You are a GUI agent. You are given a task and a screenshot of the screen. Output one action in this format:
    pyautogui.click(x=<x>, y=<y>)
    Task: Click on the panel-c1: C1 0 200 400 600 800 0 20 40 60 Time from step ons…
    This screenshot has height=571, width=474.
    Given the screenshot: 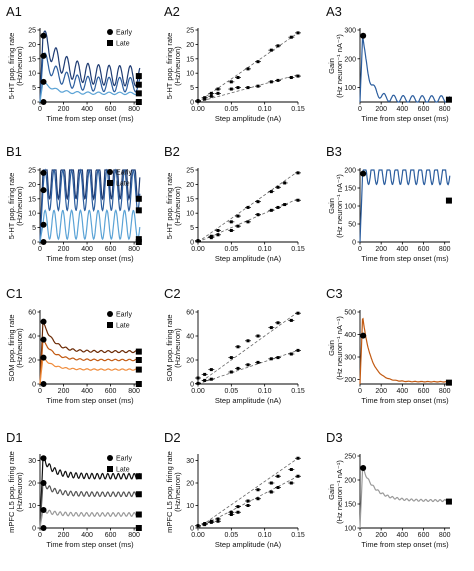 What is the action you would take?
    pyautogui.click(x=74, y=345)
    